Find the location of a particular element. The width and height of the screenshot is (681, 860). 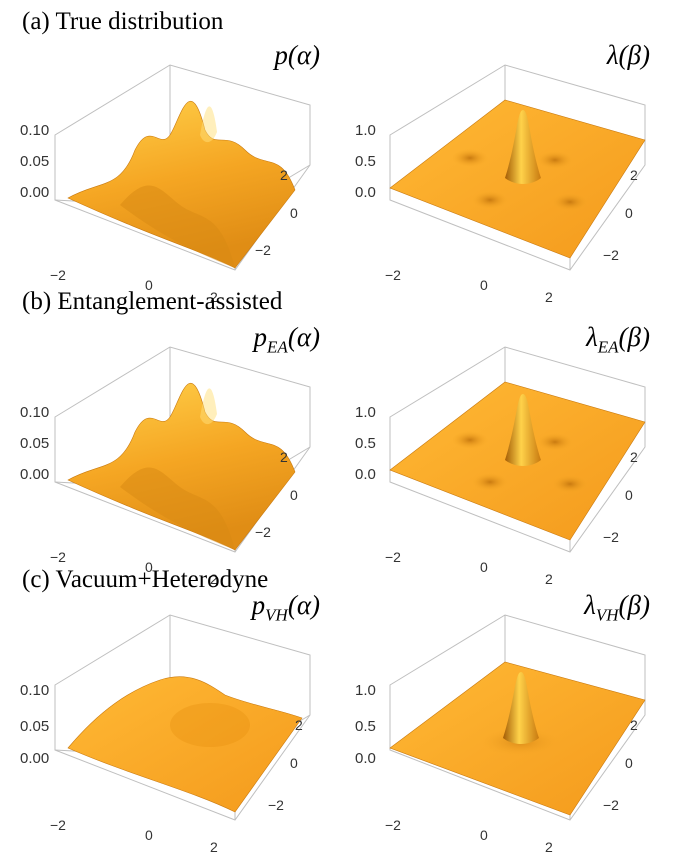

section-title-c: (c) Vacuum+Heterodyne is located at coordinates (145, 579).